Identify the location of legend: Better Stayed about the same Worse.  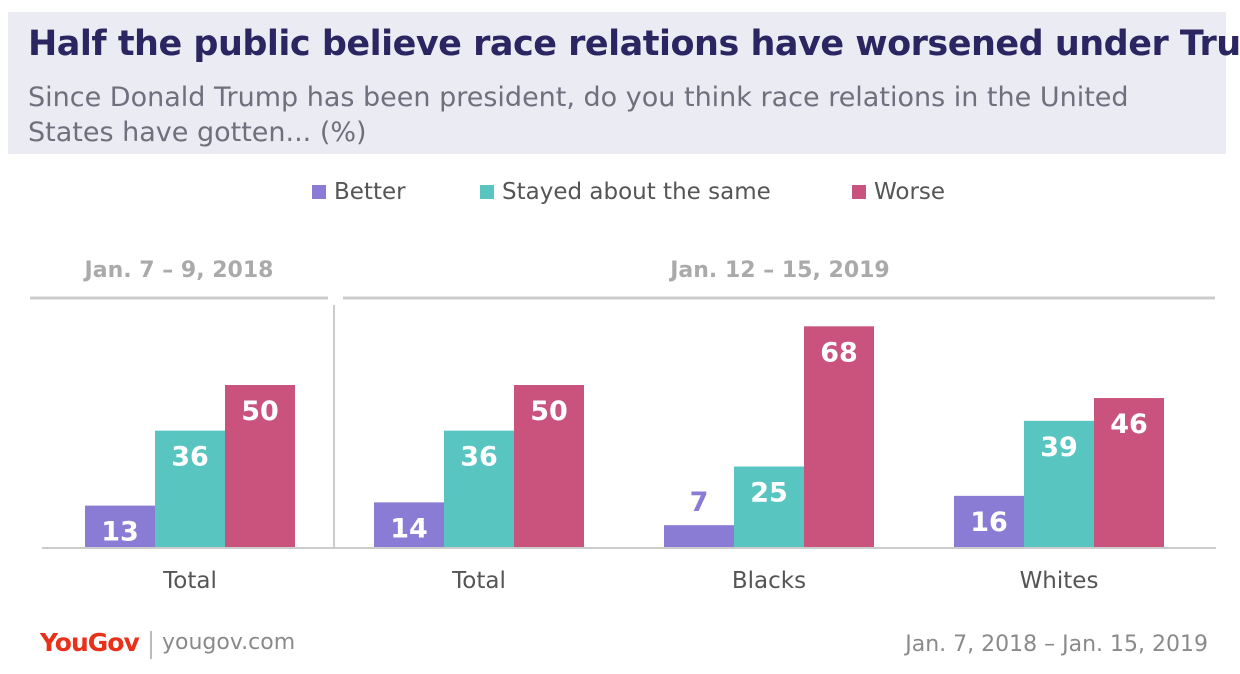
(620, 192).